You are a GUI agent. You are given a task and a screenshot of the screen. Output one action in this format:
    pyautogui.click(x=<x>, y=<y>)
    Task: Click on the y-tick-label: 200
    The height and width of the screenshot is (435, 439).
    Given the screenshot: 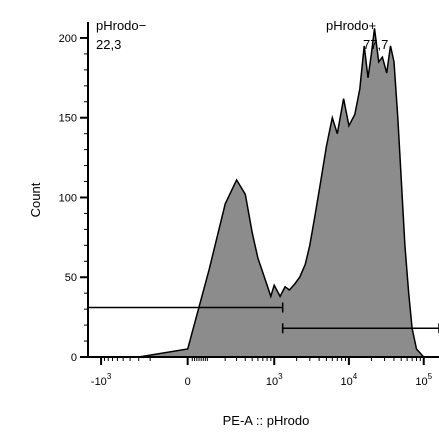 What is the action you would take?
    pyautogui.click(x=68, y=39)
    